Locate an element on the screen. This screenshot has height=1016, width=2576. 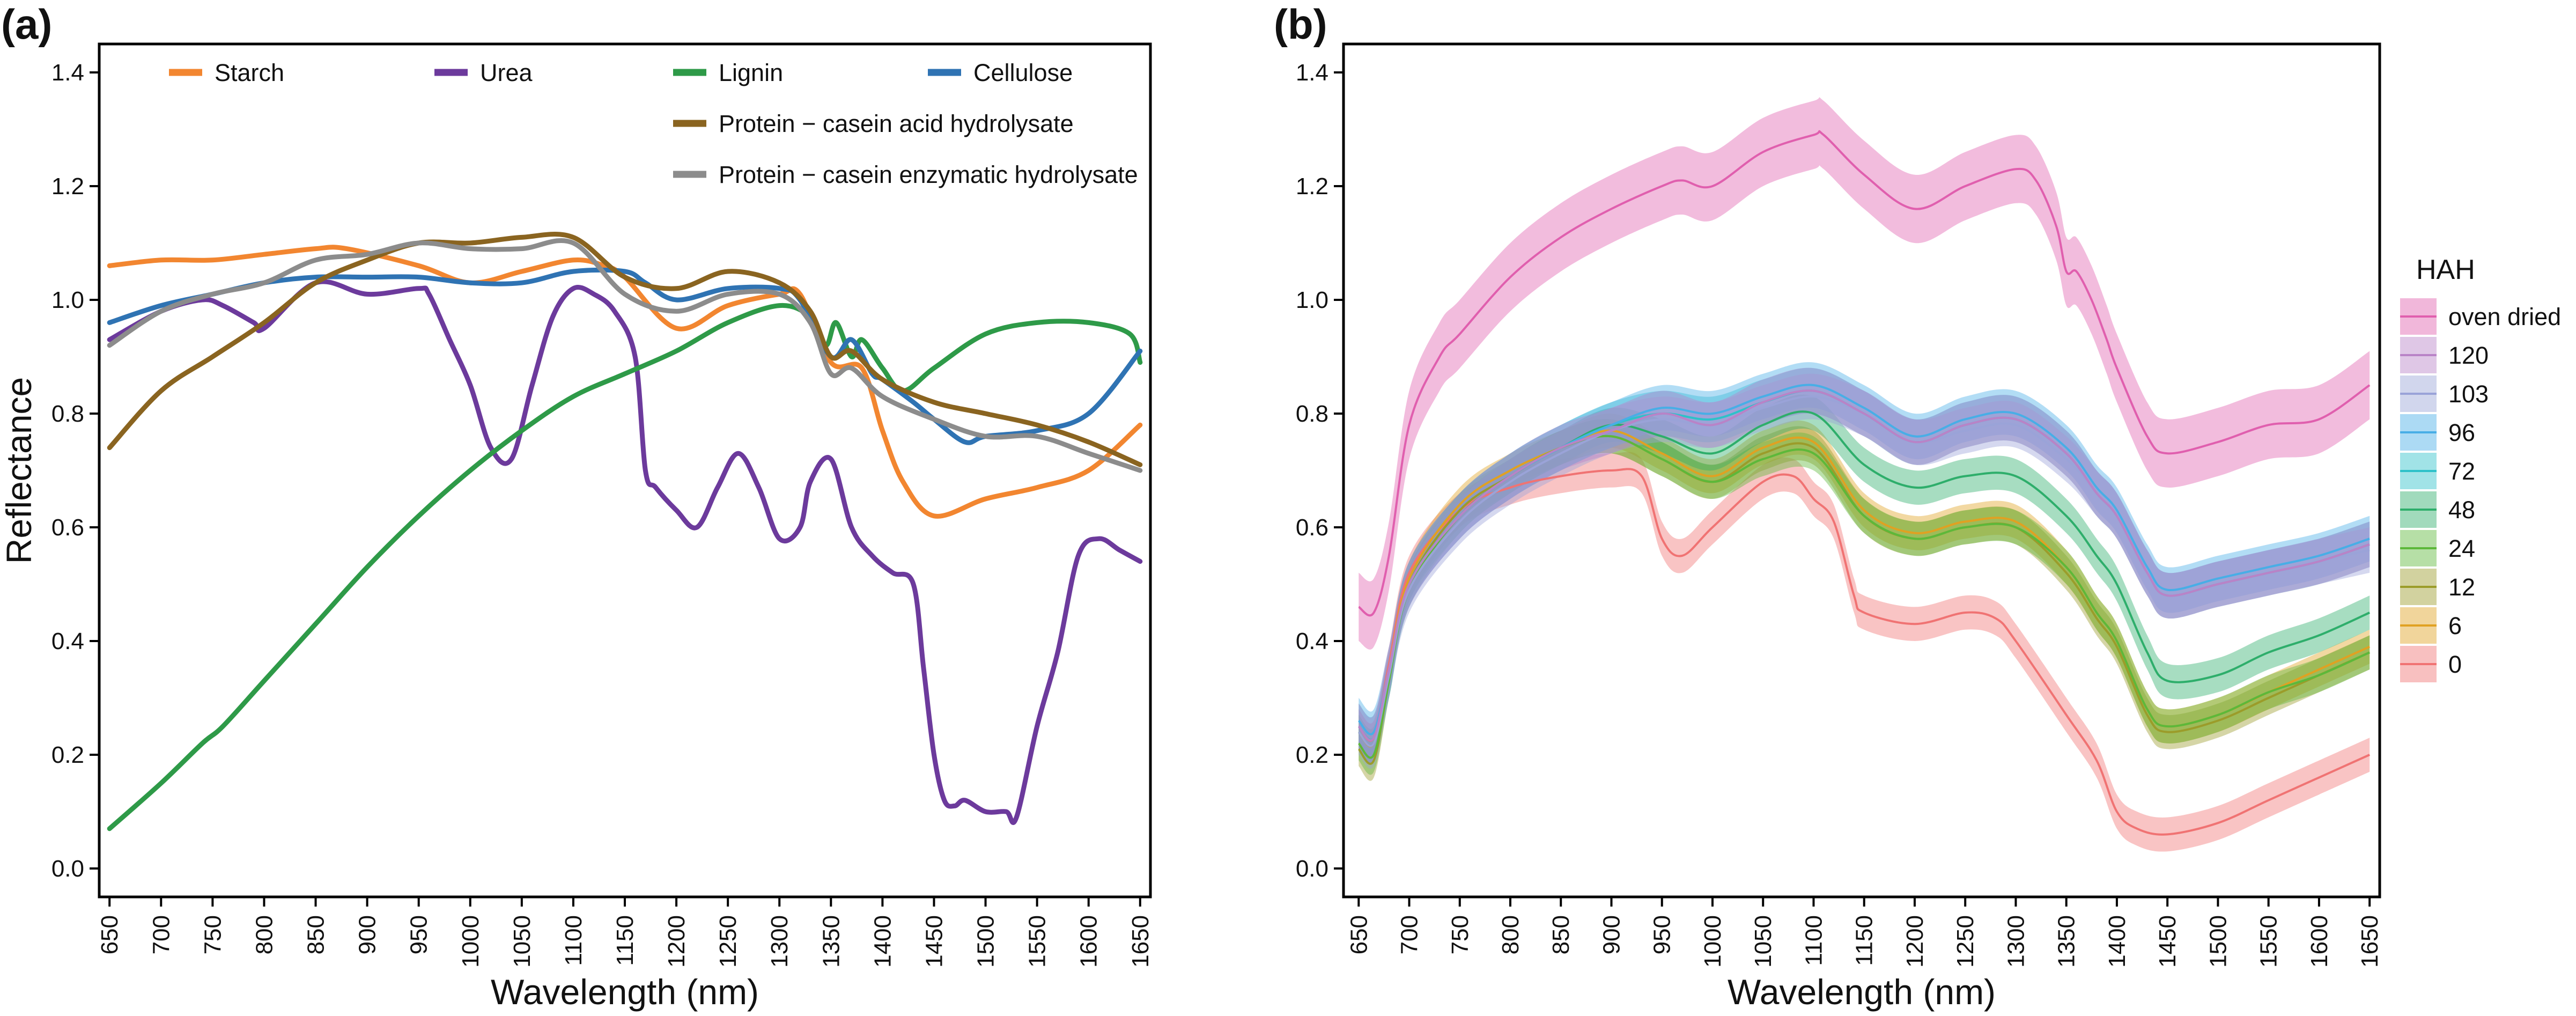
panel-a-y-tick-label: 0.8 is located at coordinates (67, 414).